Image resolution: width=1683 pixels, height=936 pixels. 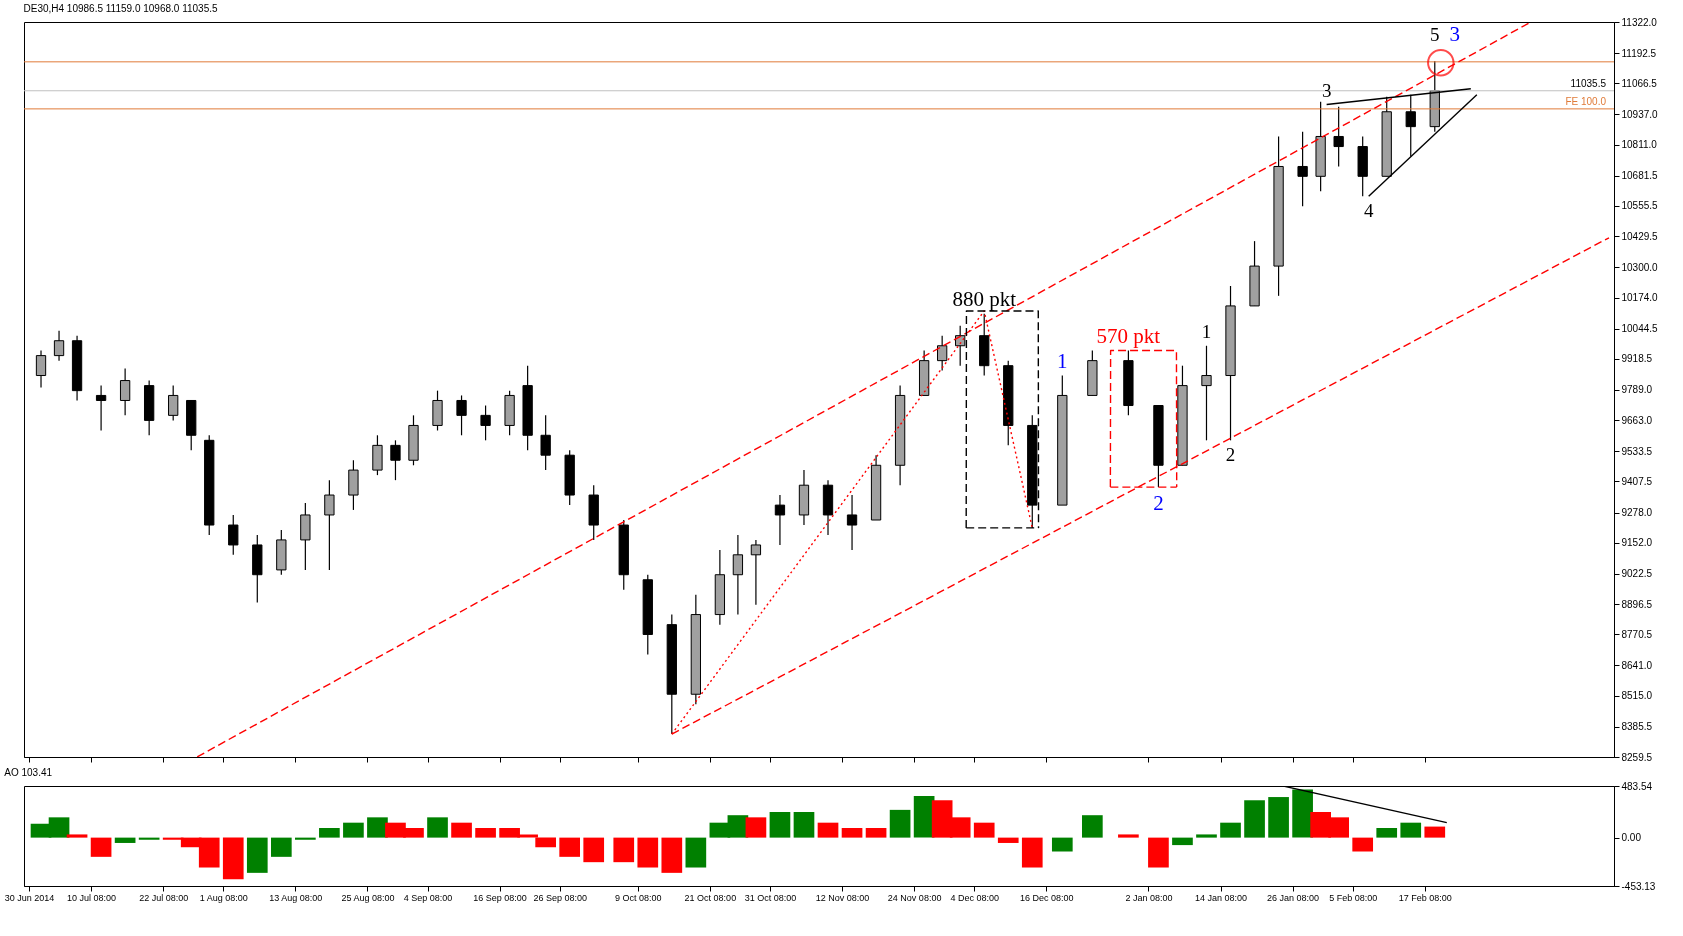 I want to click on x-tick-label: 21 Oct 08:00, so click(x=710, y=897).